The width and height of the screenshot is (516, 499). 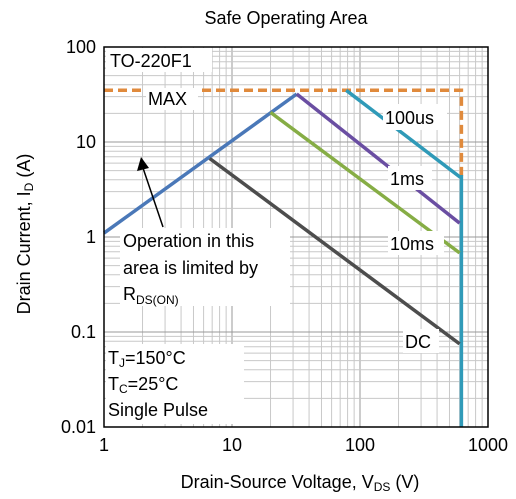 I want to click on svg-text: TO-220F1, so click(x=151, y=61).